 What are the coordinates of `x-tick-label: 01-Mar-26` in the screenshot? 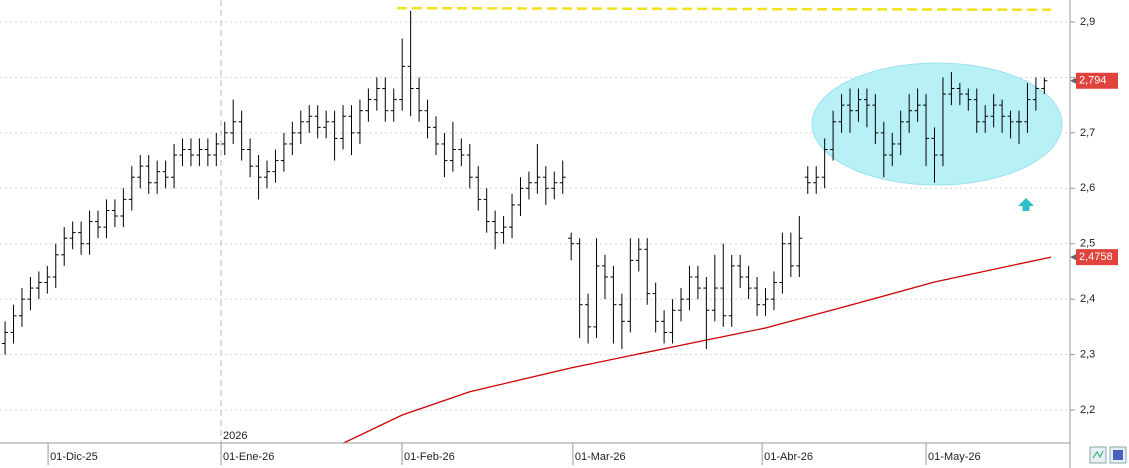 It's located at (600, 457).